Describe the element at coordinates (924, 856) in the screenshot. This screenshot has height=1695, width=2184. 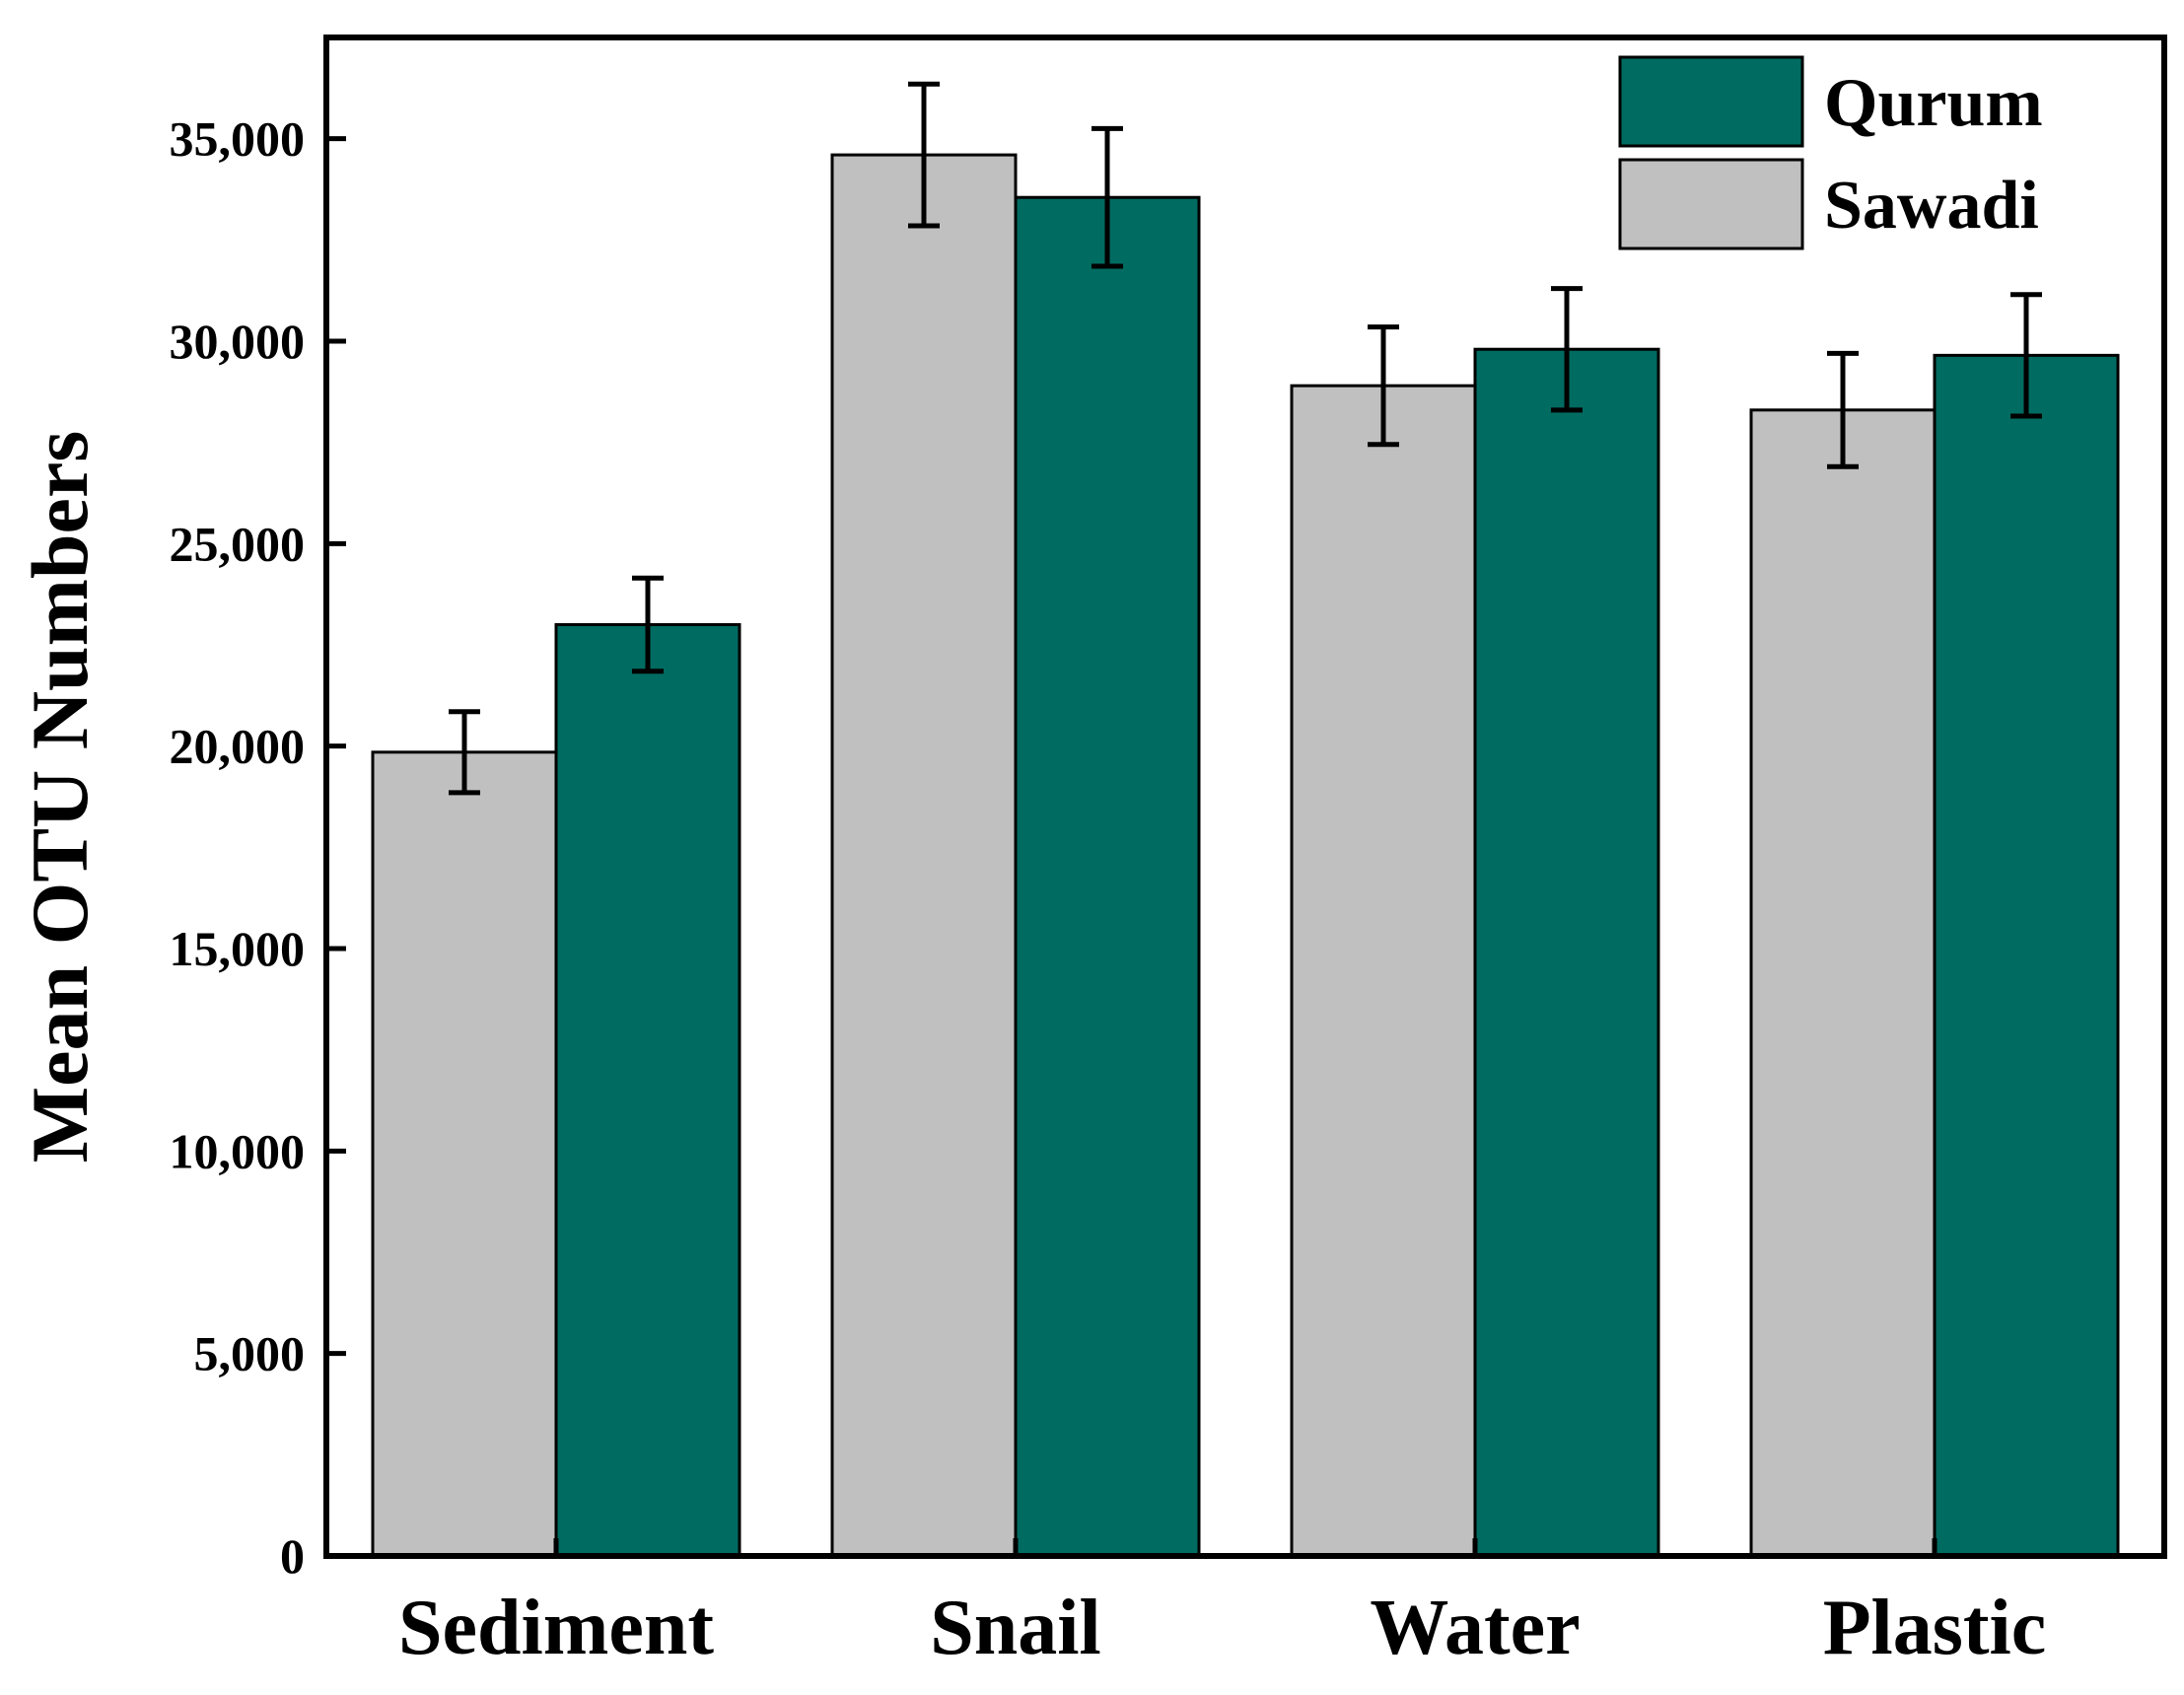
I see `bar-sawadi-snail` at that location.